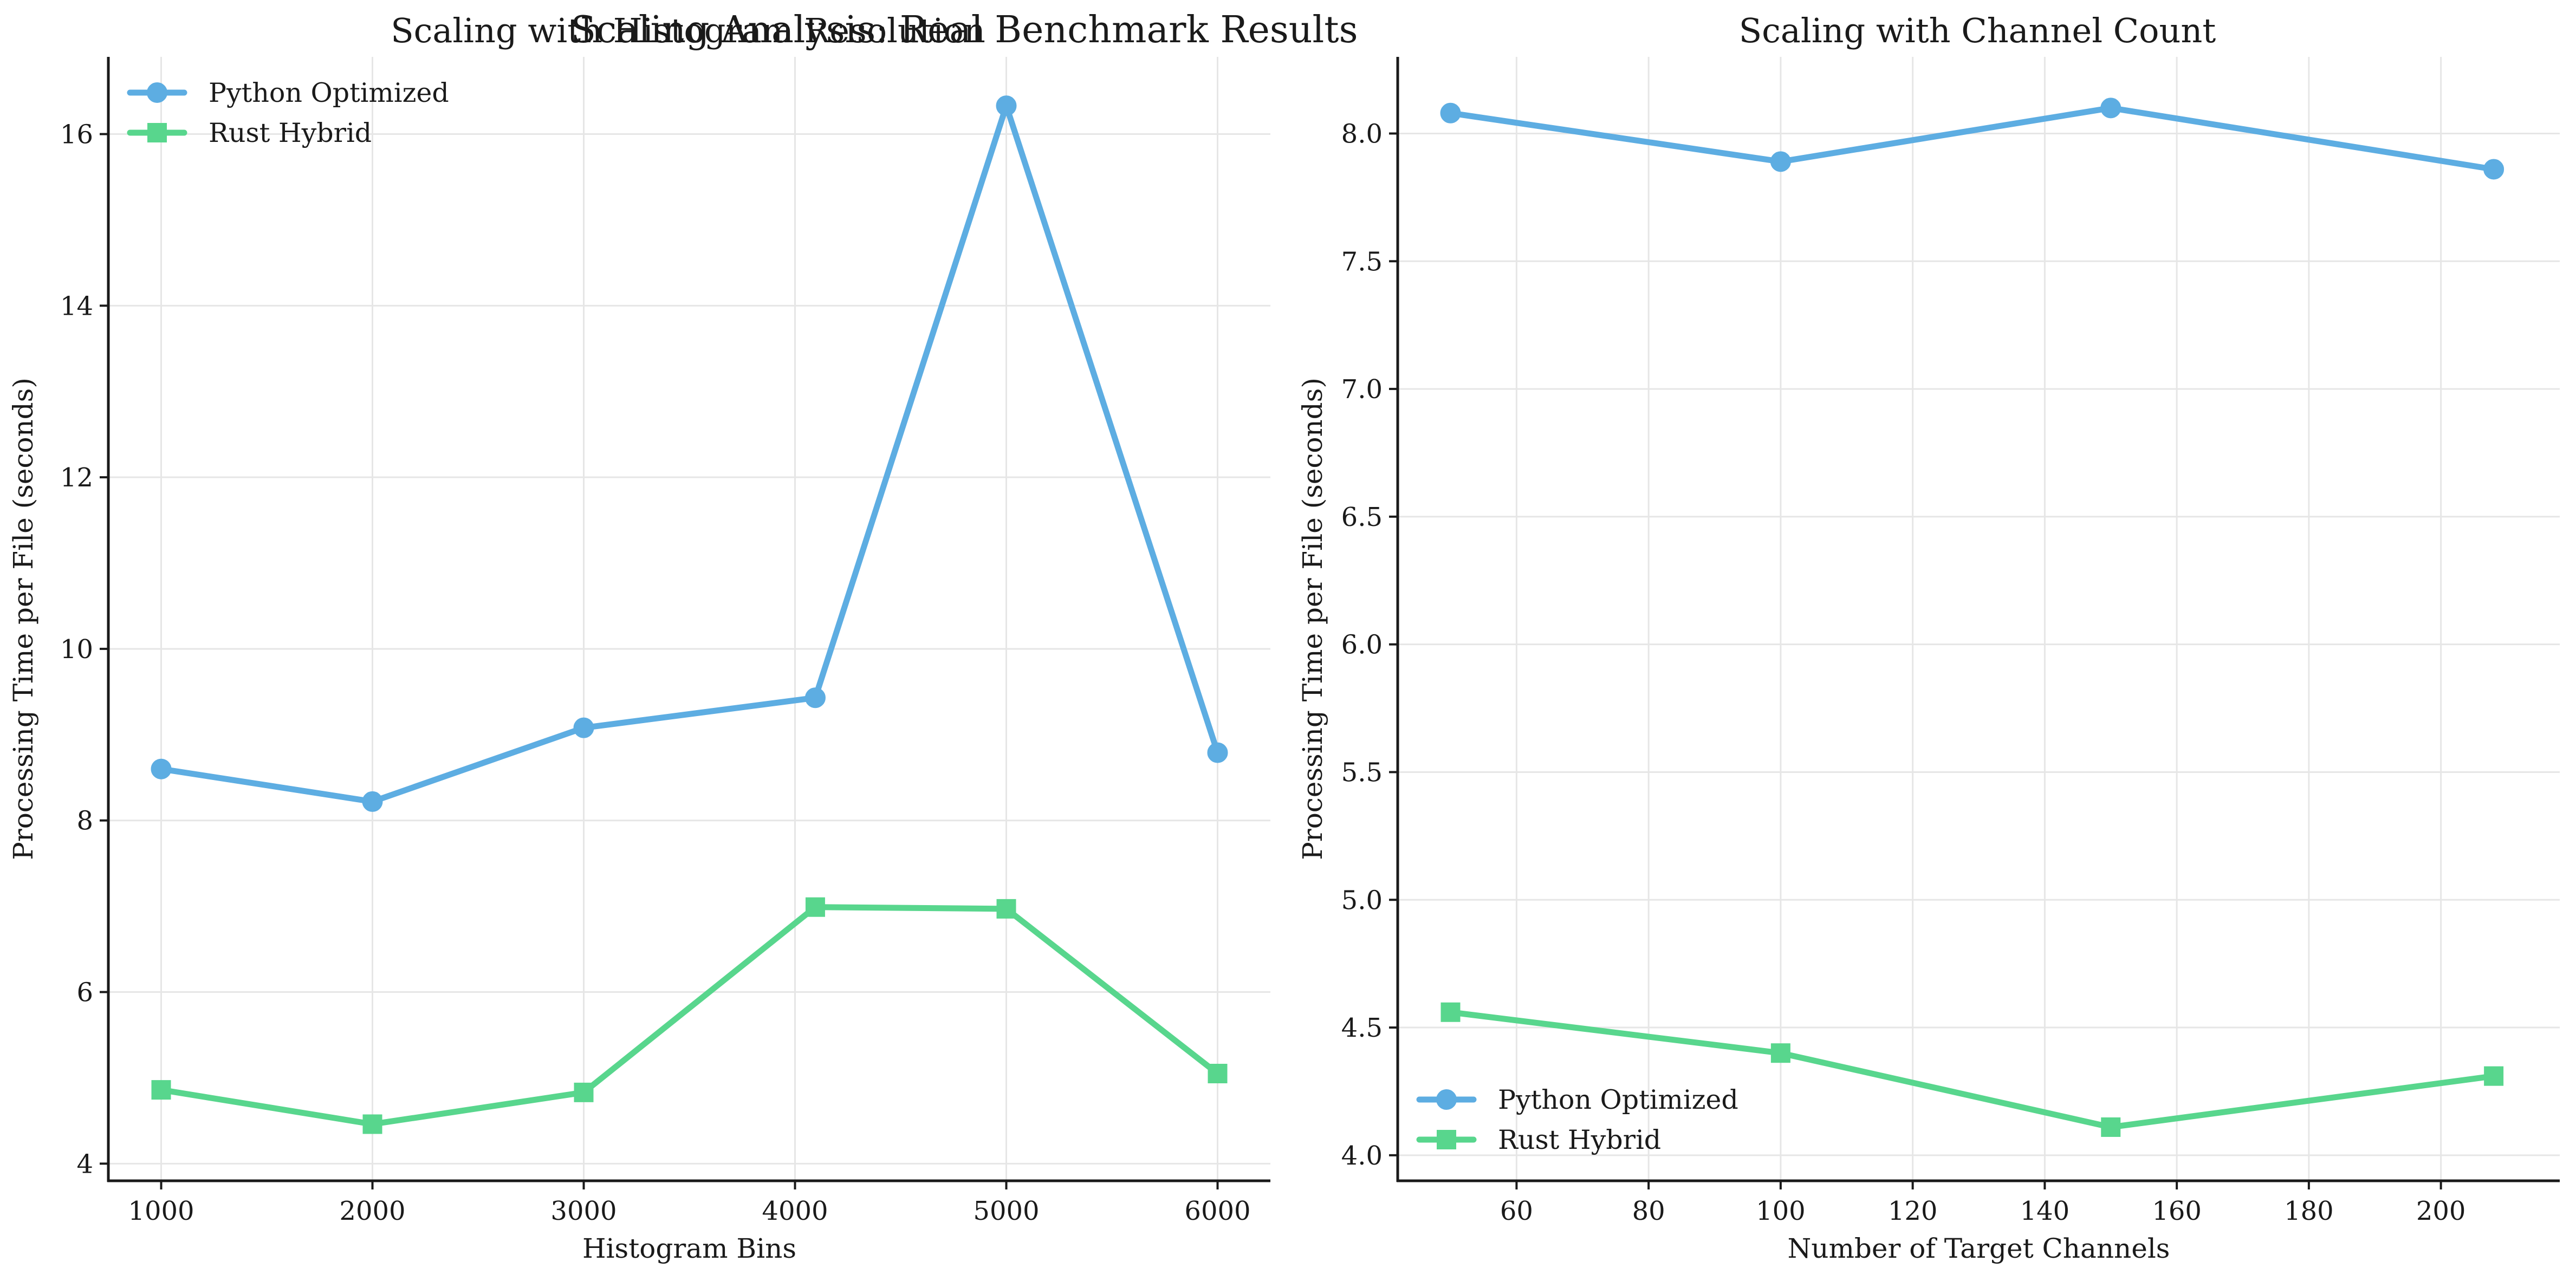 This screenshot has width=2576, height=1281. Describe the element at coordinates (85, 1164) in the screenshot. I see `y-tick-label: 4` at that location.